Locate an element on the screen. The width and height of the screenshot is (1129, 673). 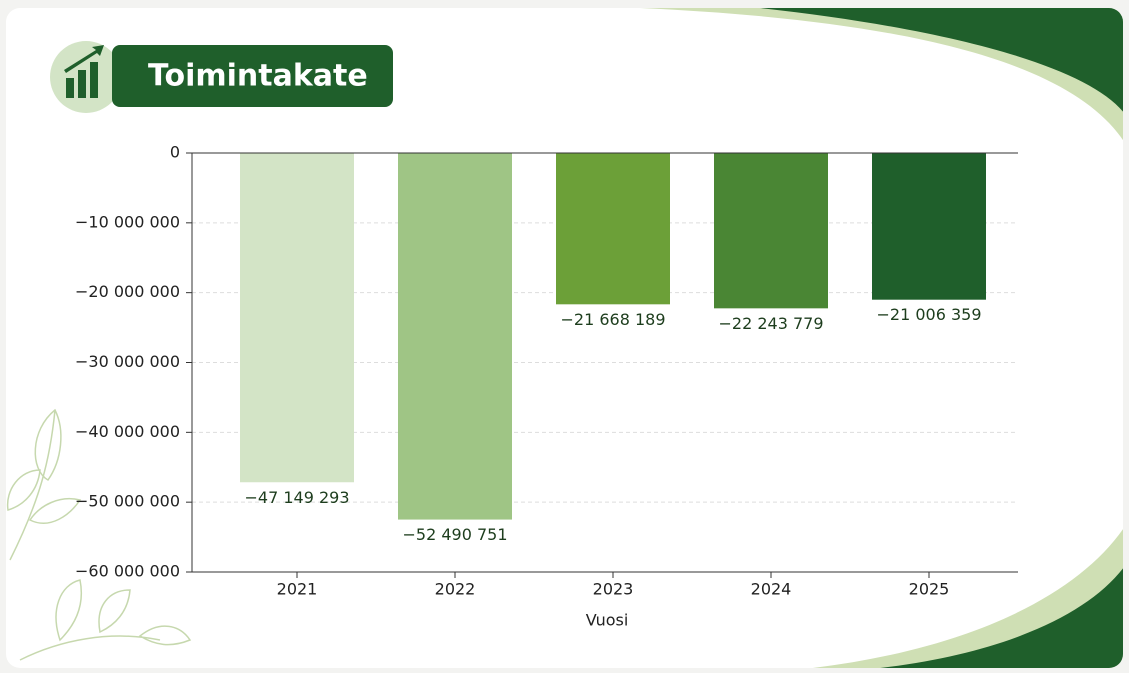
value-label: −21 006 359 is located at coordinates (928, 314).